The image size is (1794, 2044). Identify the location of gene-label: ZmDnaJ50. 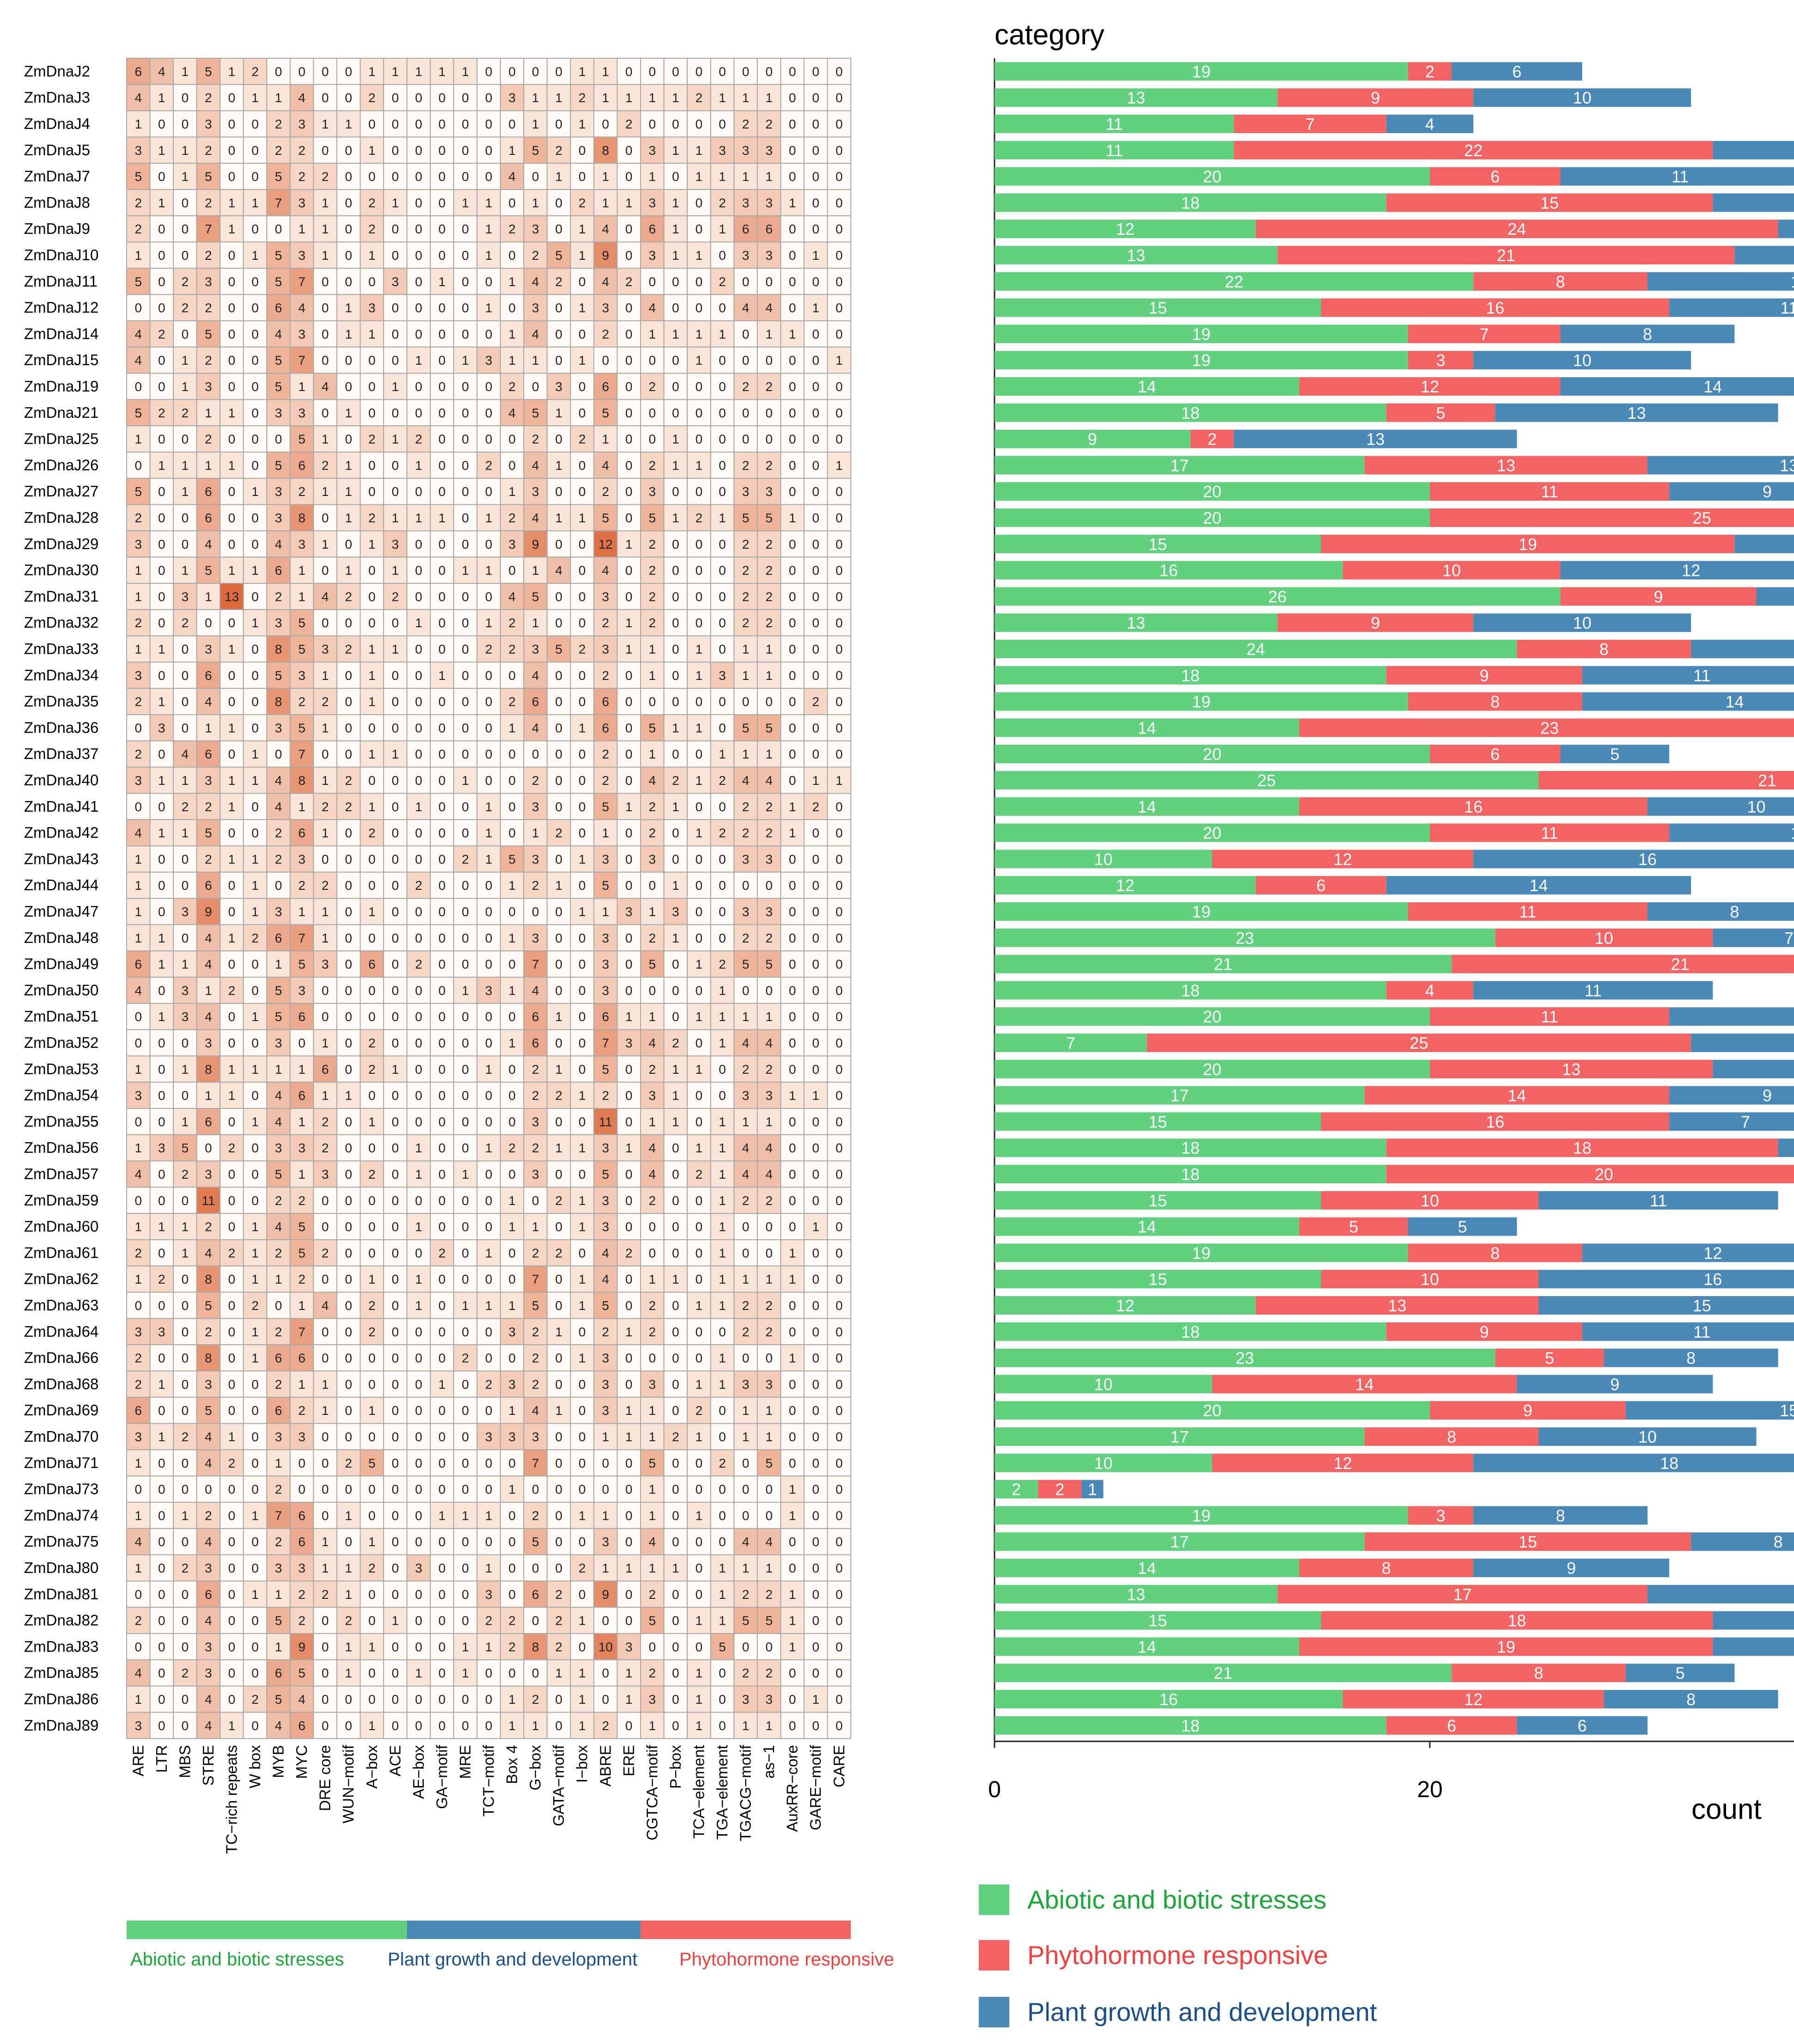
(61, 989).